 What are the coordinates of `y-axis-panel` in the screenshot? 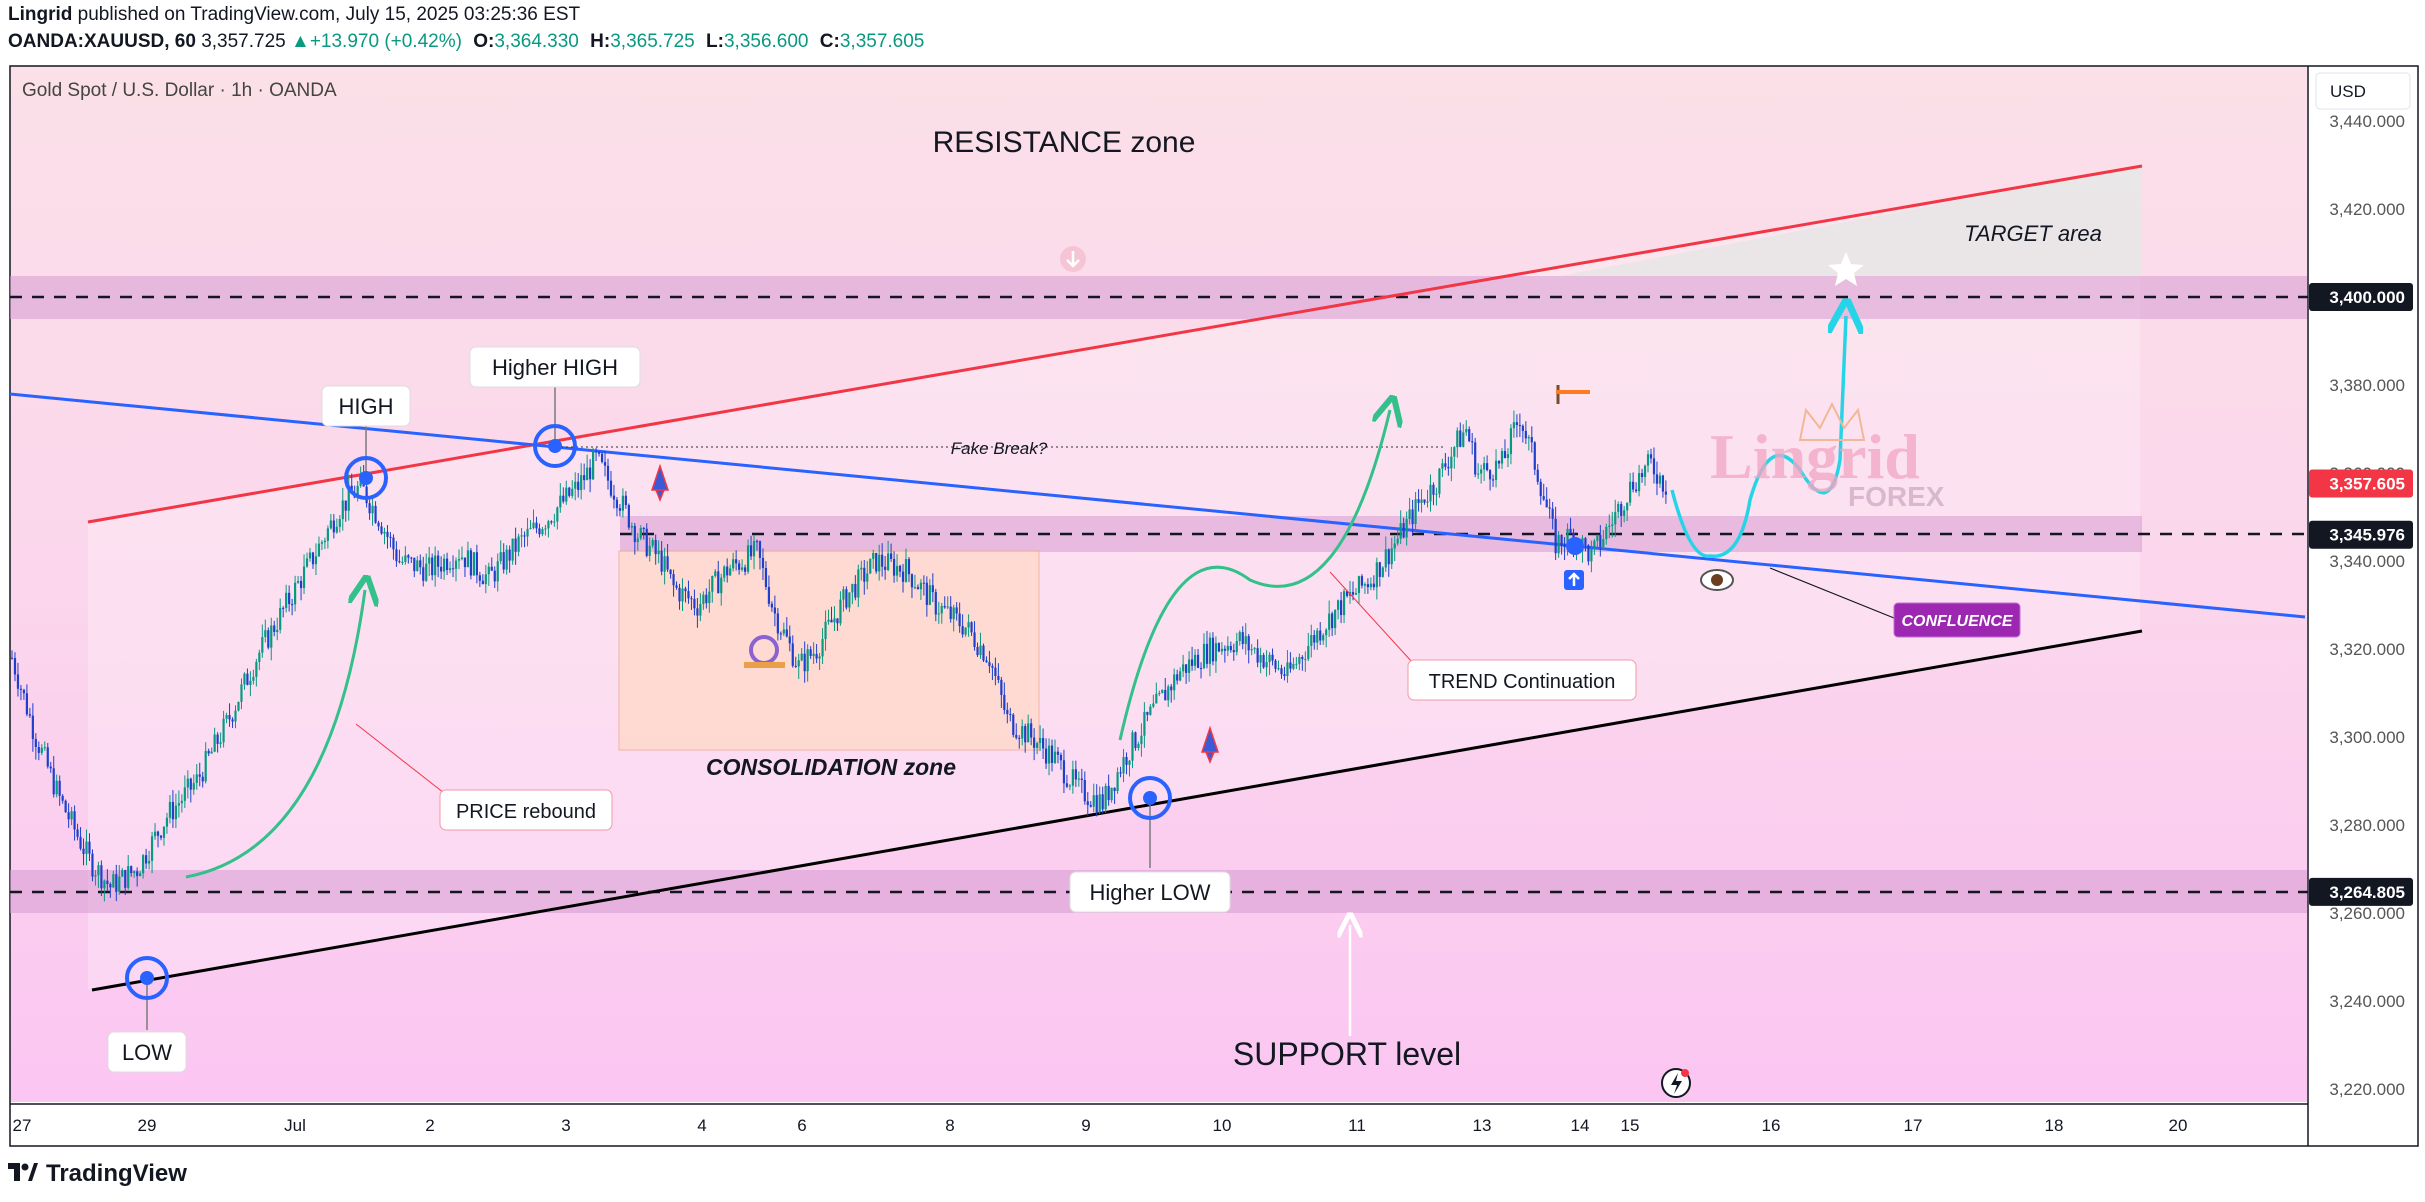 It's located at (2363, 584).